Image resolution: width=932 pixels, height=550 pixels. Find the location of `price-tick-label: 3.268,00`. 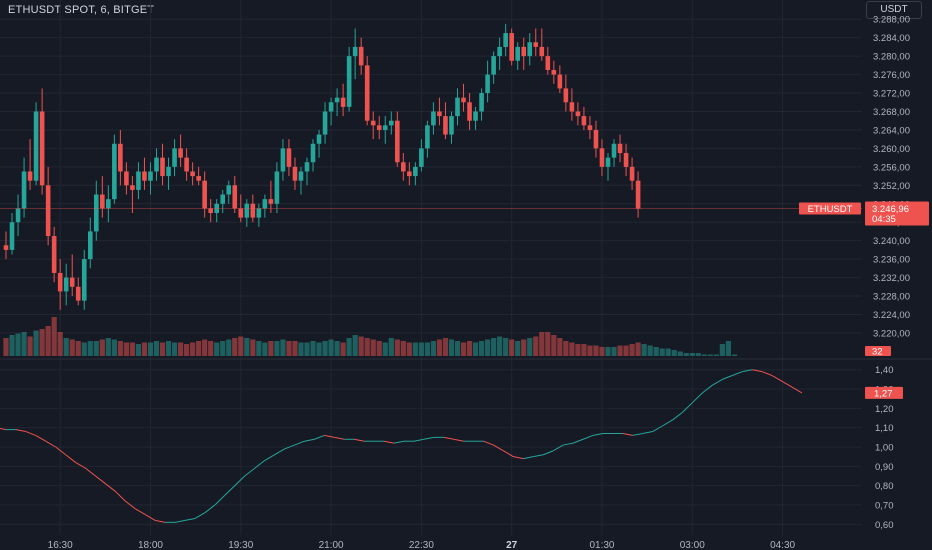

price-tick-label: 3.268,00 is located at coordinates (891, 112).